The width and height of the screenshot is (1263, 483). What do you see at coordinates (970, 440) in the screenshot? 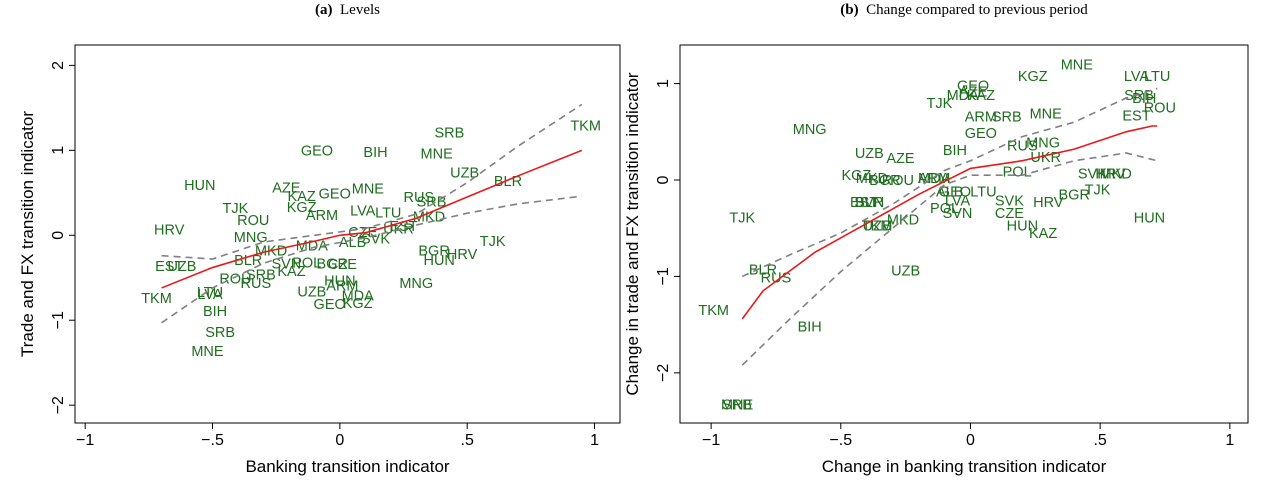
I see `x-tick-label: 0` at bounding box center [970, 440].